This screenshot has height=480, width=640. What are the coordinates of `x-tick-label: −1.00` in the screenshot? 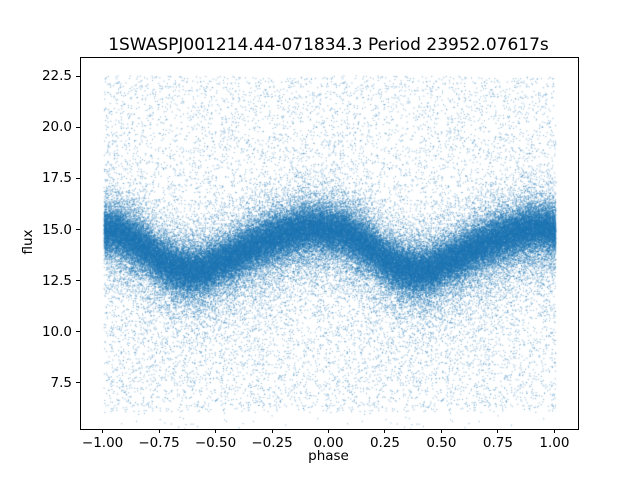 It's located at (102, 443).